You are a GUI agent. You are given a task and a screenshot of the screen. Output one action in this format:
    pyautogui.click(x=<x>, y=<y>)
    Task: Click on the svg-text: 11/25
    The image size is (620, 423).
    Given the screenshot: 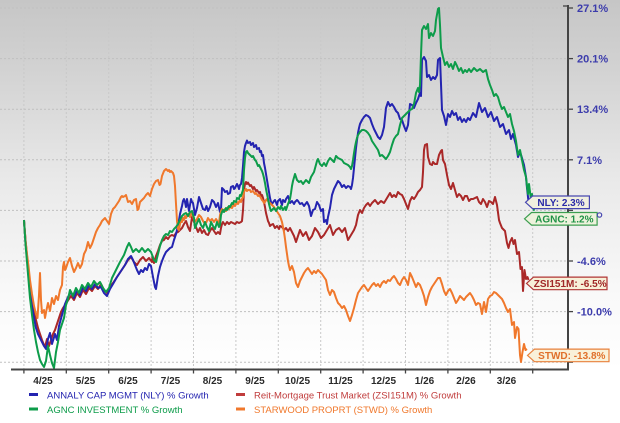 What is the action you would take?
    pyautogui.click(x=340, y=381)
    